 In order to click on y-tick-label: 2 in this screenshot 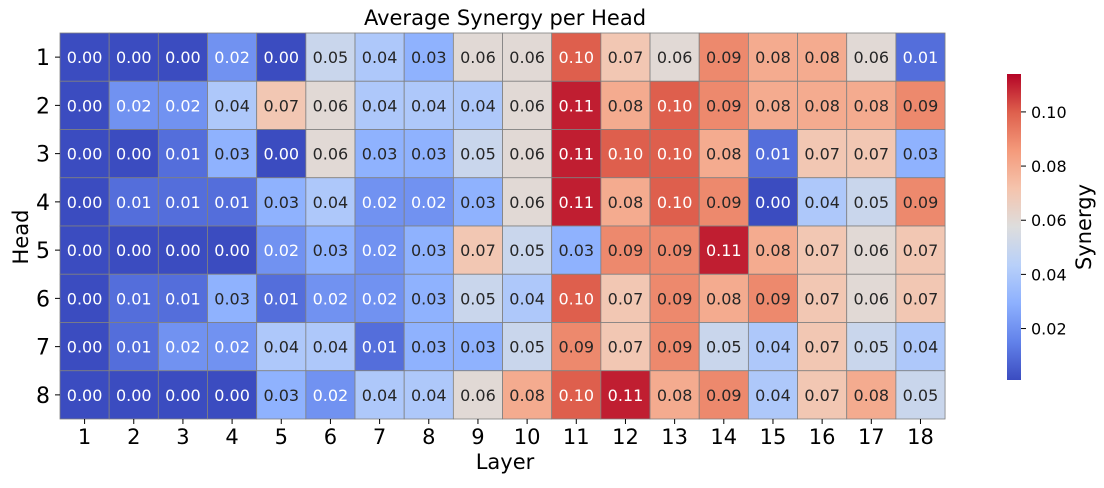, I will do `click(43, 106)`.